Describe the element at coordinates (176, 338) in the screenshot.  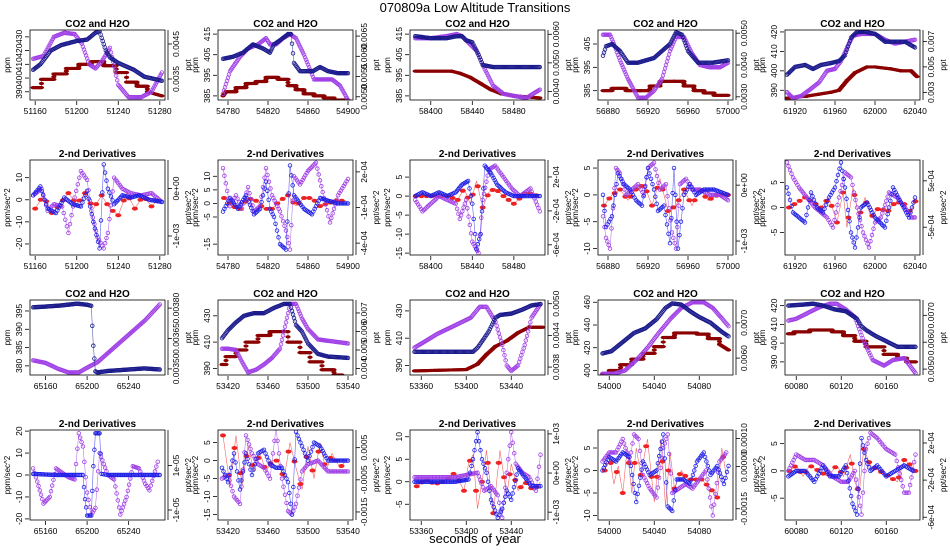
I see `y2-tick-label: 0.00365` at that location.